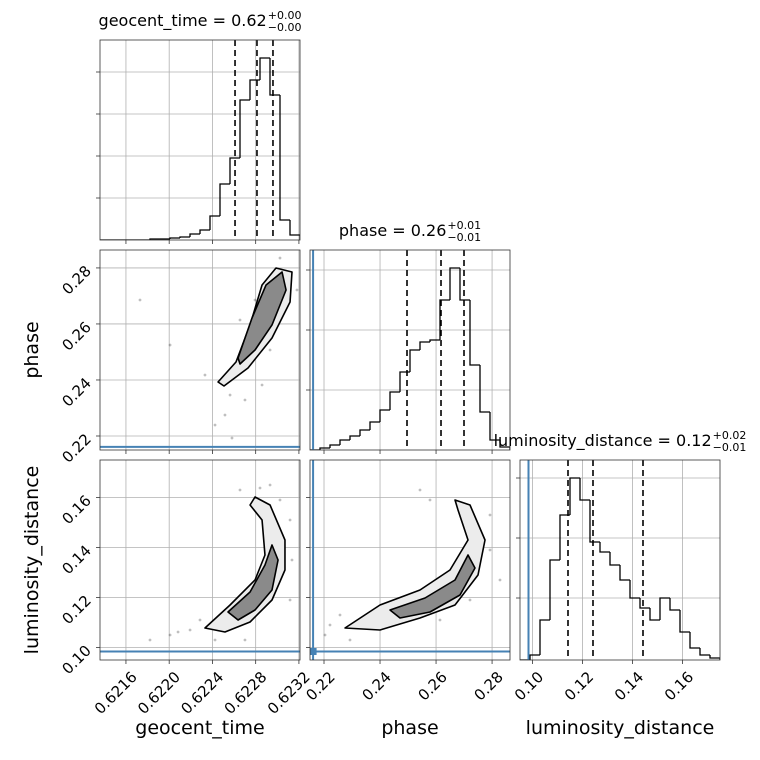  What do you see at coordinates (199, 728) in the screenshot?
I see `x-axis-label: geocent_time` at bounding box center [199, 728].